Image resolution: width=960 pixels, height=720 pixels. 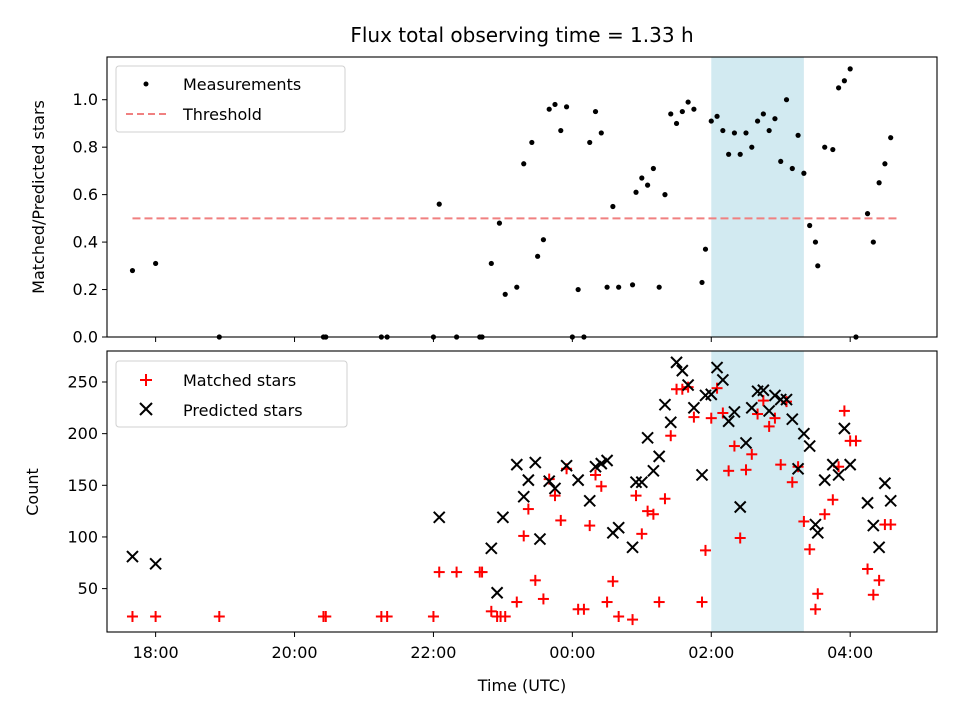 I want to click on legend-matched-marker, so click(x=146, y=380).